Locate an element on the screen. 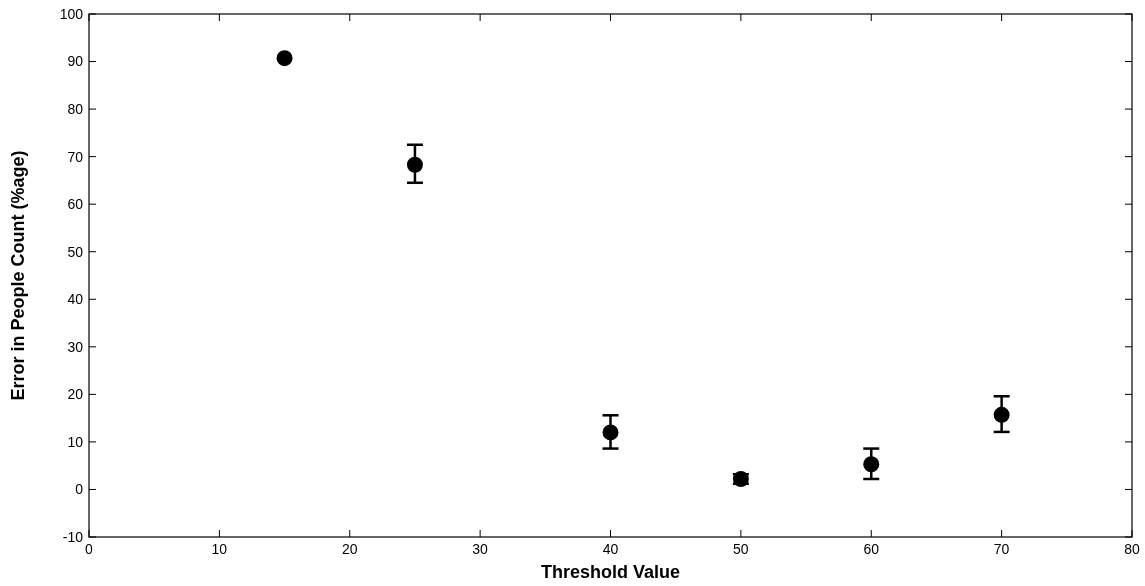 The width and height of the screenshot is (1145, 586). y-tick-label: 20 is located at coordinates (75, 394).